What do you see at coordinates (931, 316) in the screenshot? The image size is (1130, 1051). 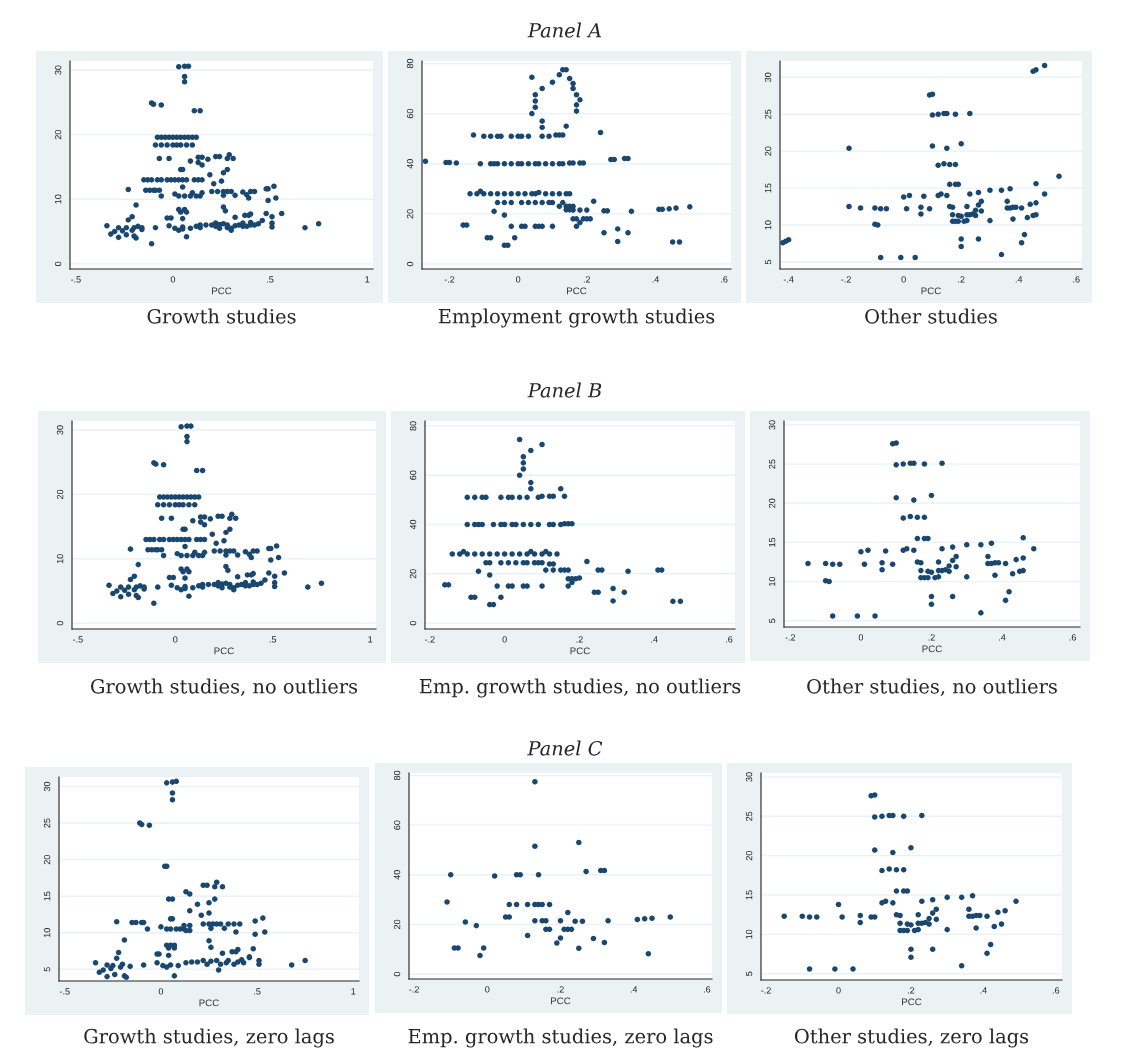 I see `text: Other studies` at bounding box center [931, 316].